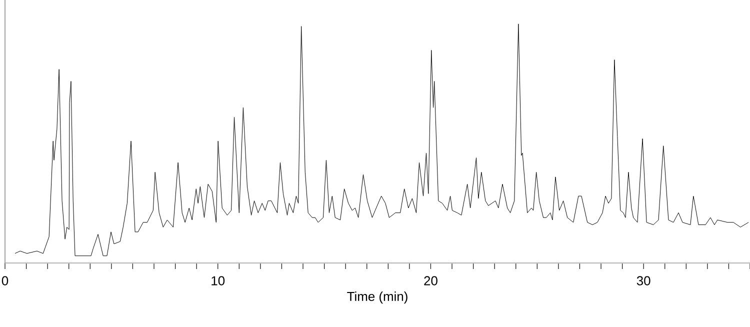  I want to click on x-tick-label: 20, so click(431, 281).